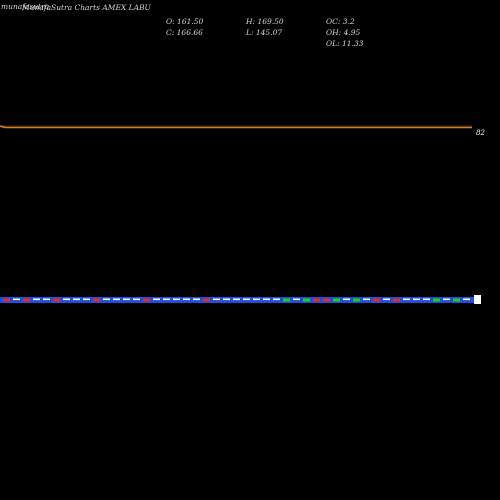 The width and height of the screenshot is (500, 500). Describe the element at coordinates (265, 21) in the screenshot. I see `high-value: H: 169.50` at that location.